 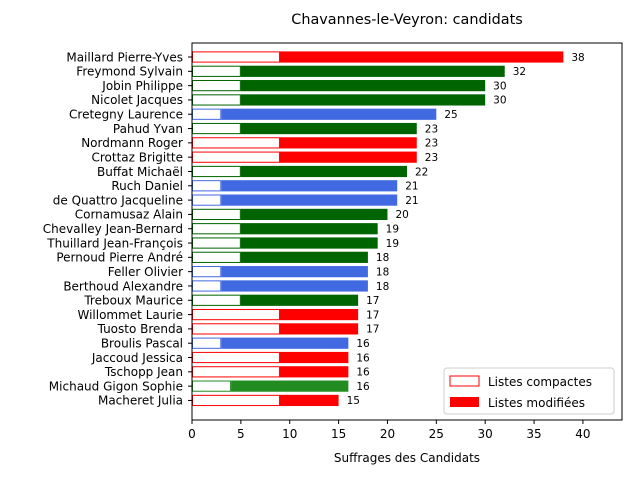 What do you see at coordinates (137, 358) in the screenshot?
I see `candidate-label: Jaccoud Jessica` at bounding box center [137, 358].